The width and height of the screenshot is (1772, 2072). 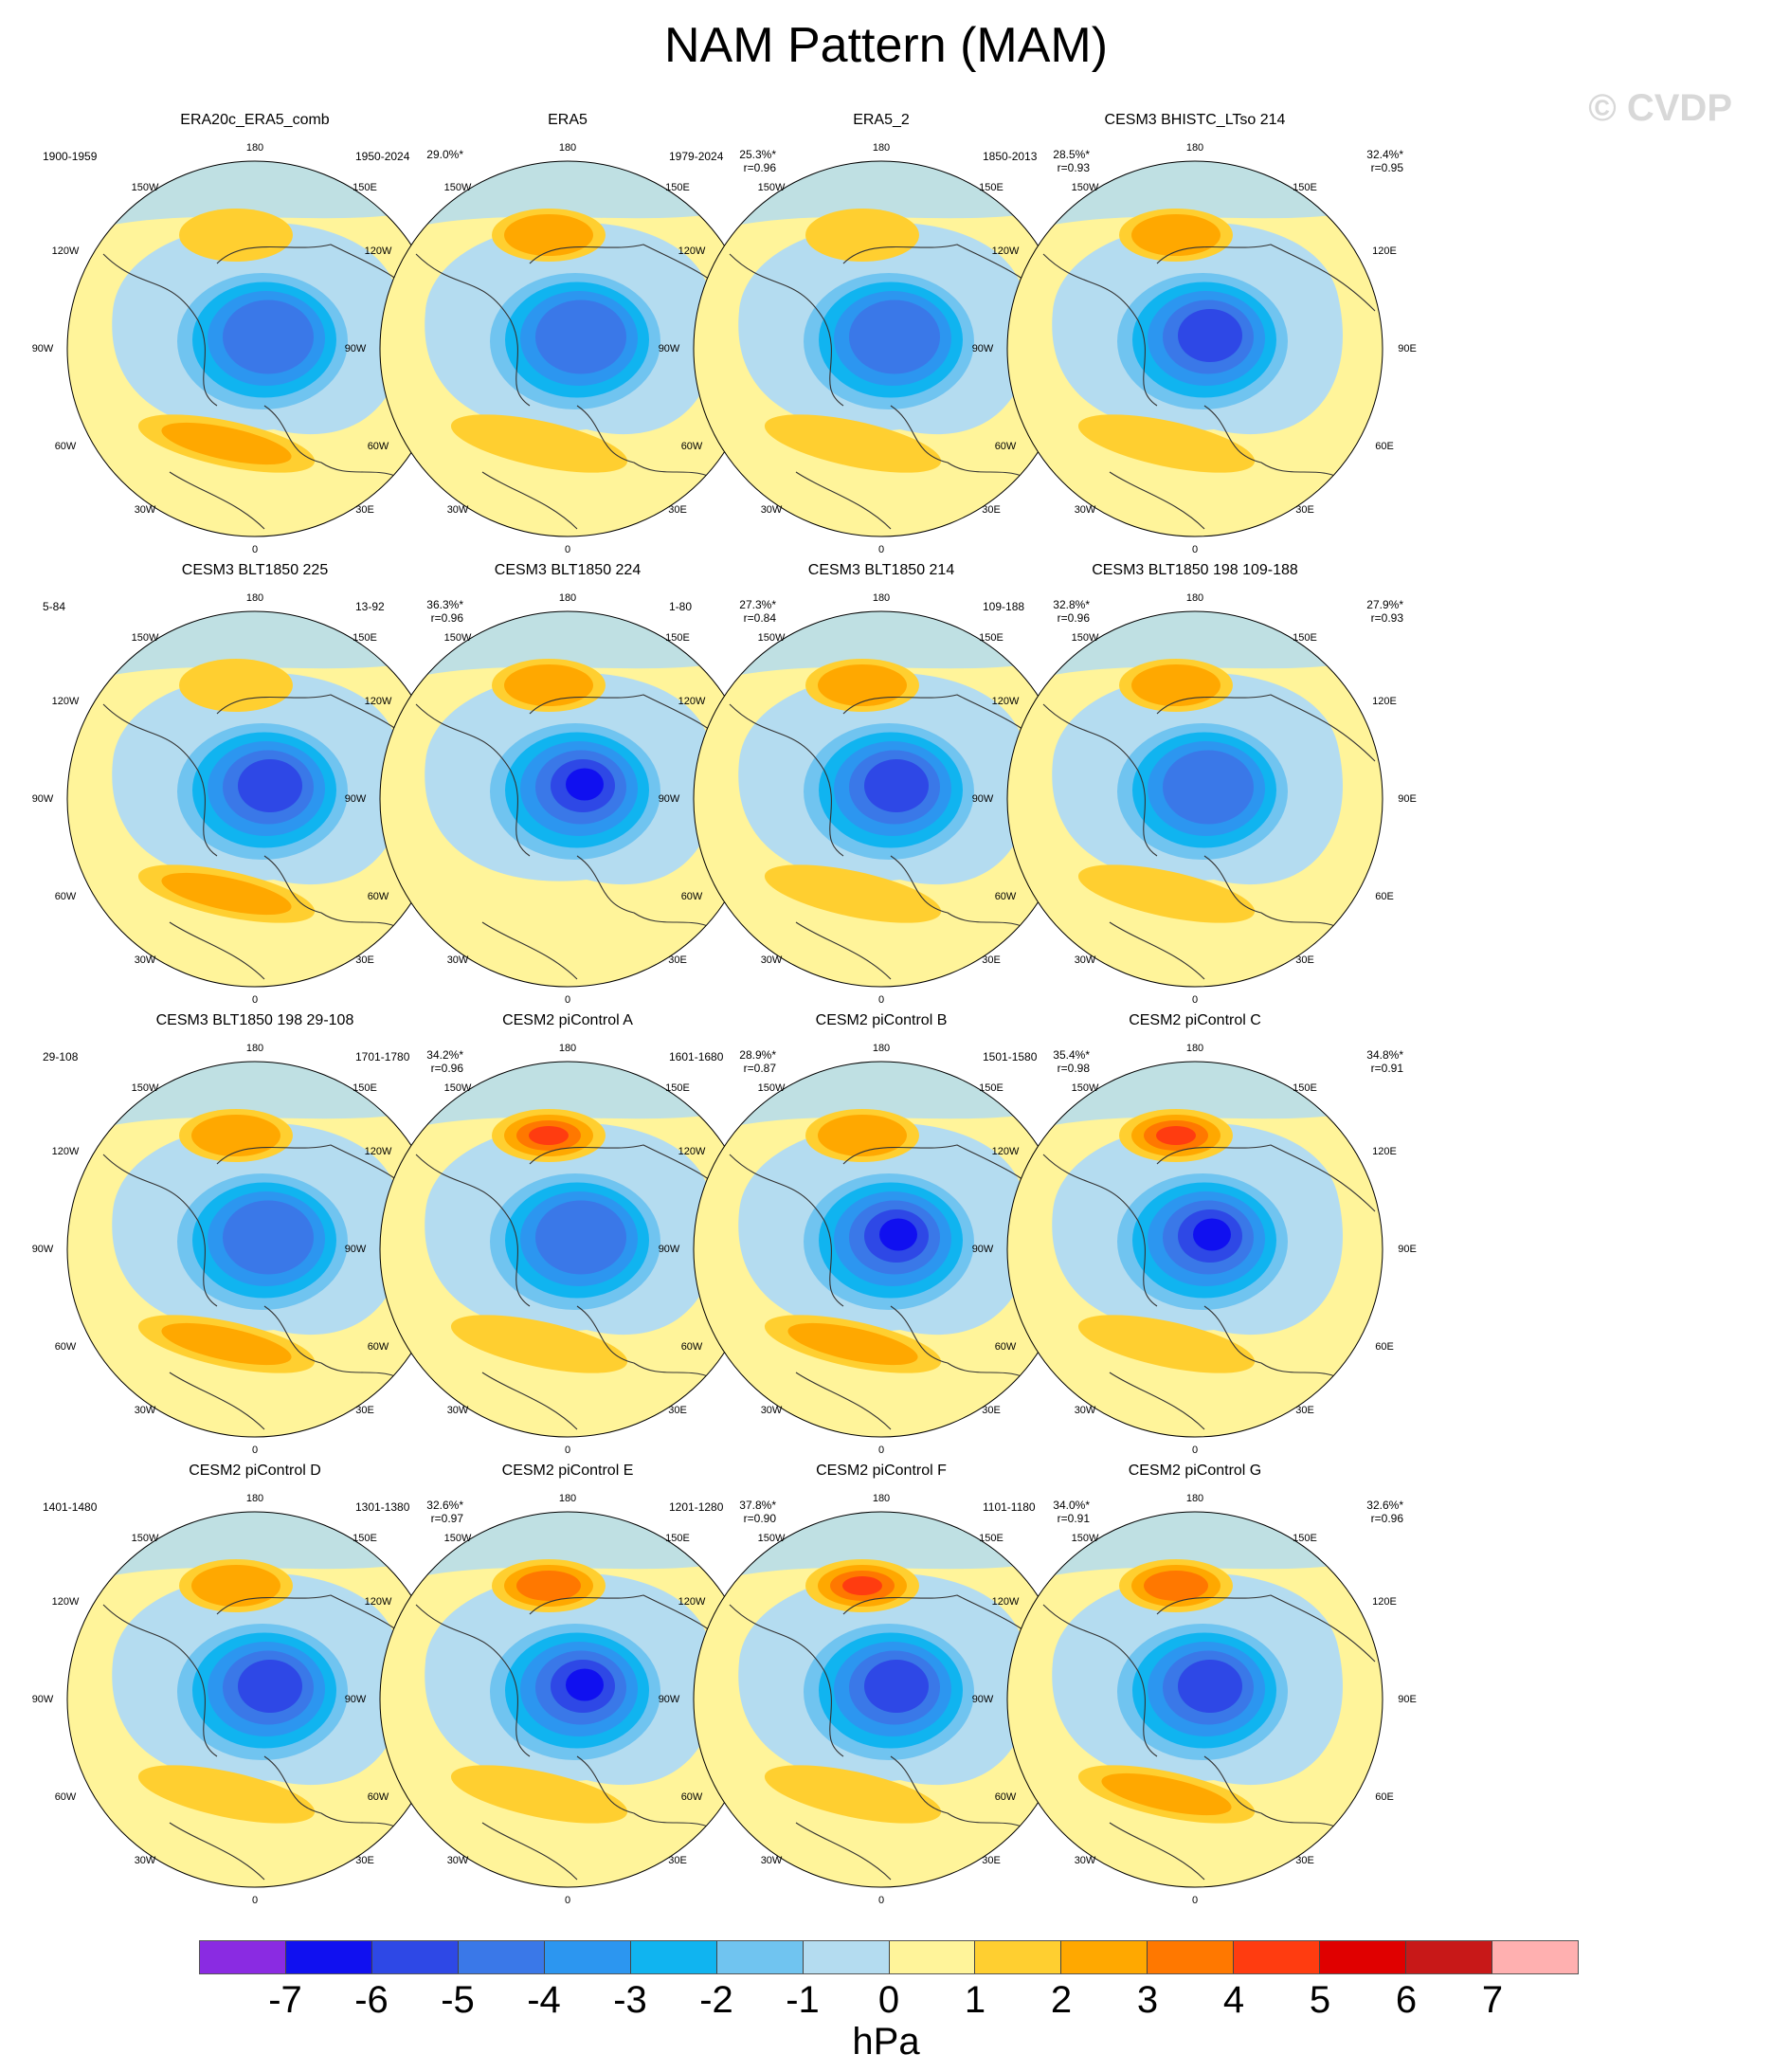 I want to click on variance-explained: 32.6%*, so click(x=444, y=1506).